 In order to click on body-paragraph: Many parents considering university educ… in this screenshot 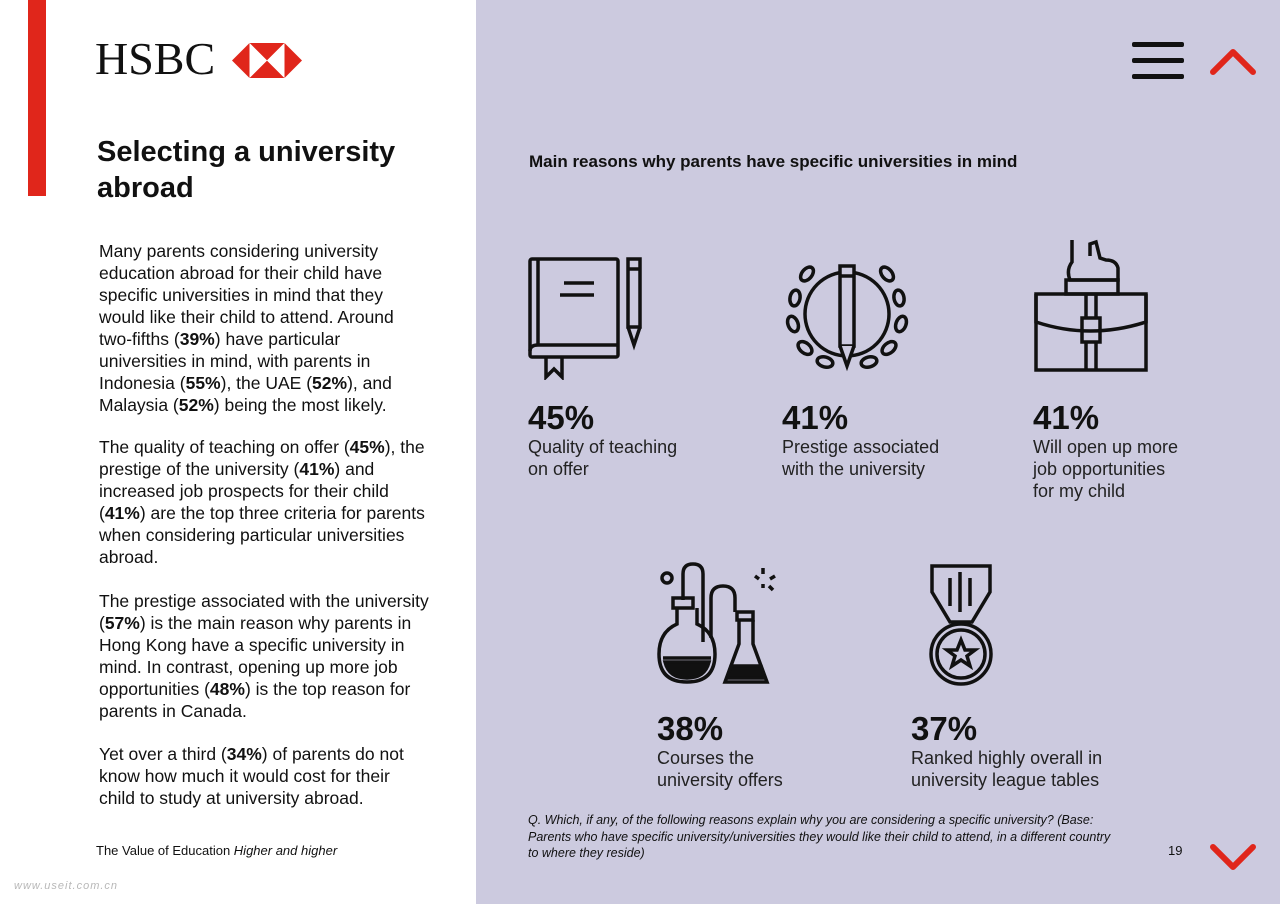, I will do `click(246, 328)`.